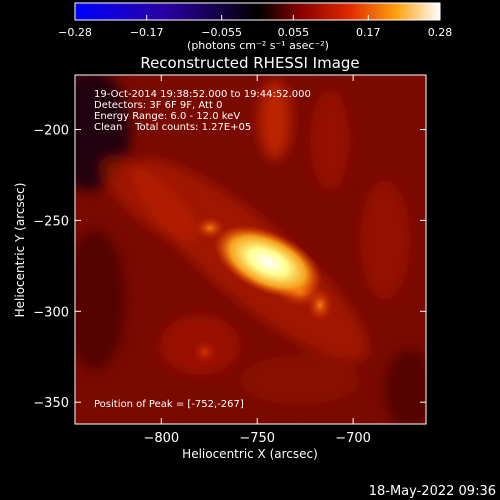 The height and width of the screenshot is (500, 500). What do you see at coordinates (147, 32) in the screenshot?
I see `colorbar-tick-label: −0.17` at bounding box center [147, 32].